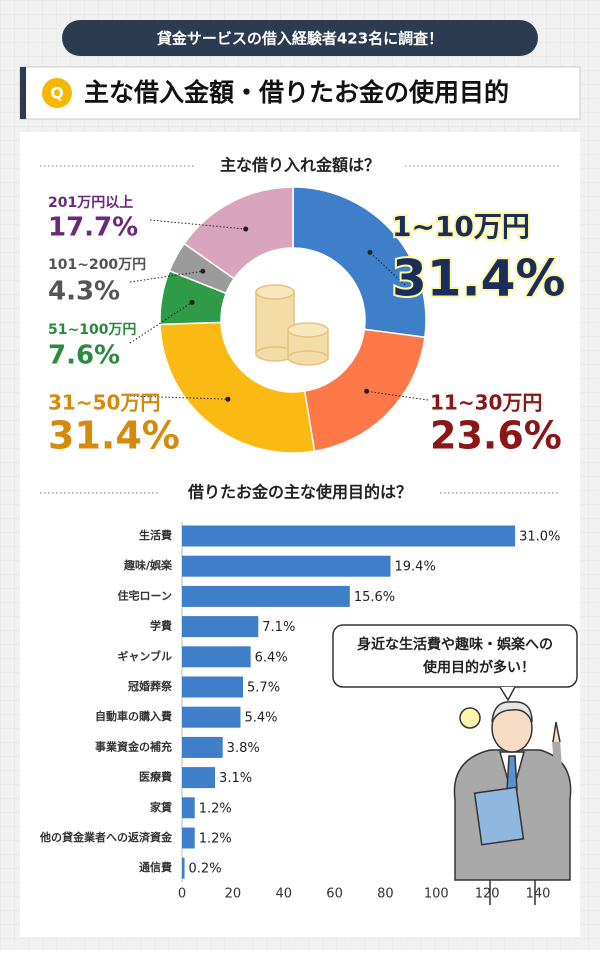  What do you see at coordinates (538, 894) in the screenshot?
I see `x-tick-label: 140` at bounding box center [538, 894].